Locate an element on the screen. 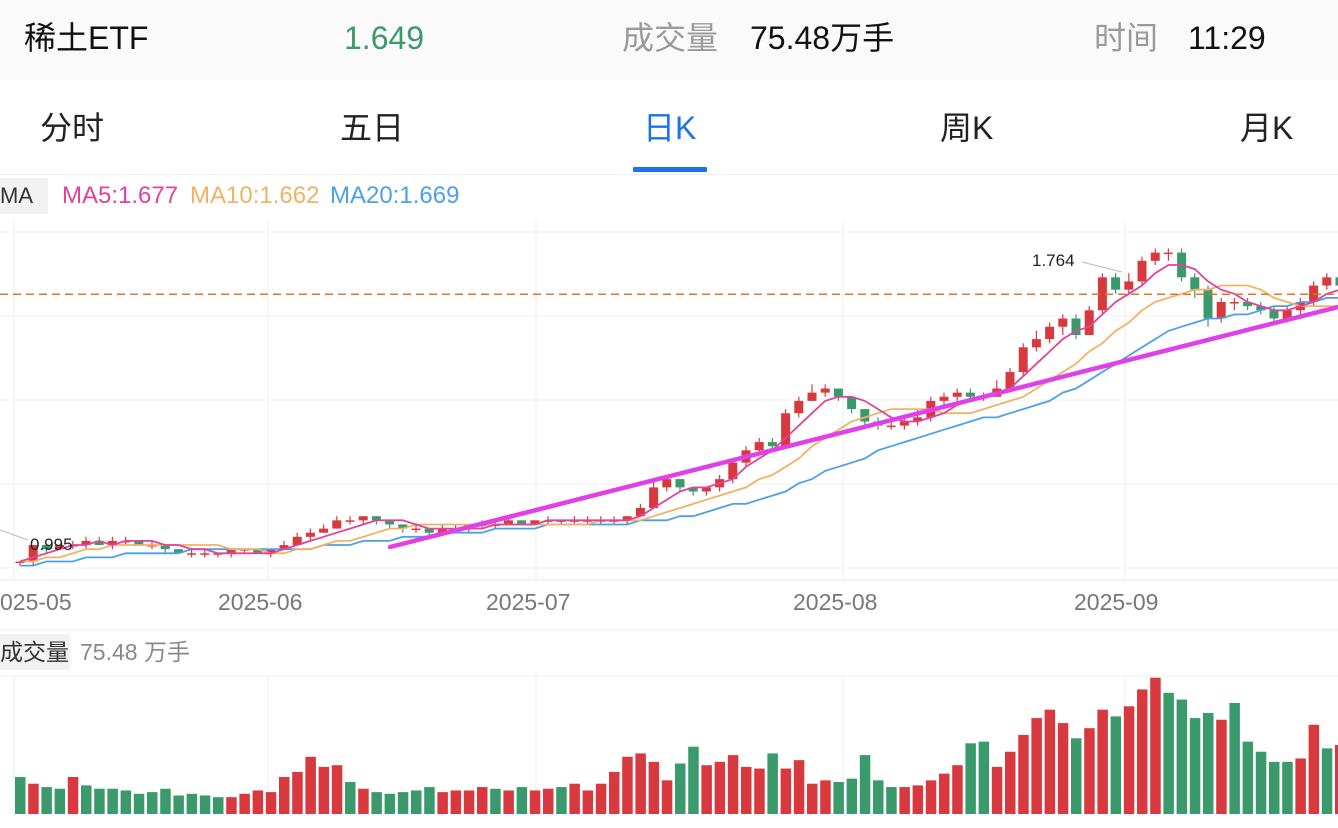 The width and height of the screenshot is (1338, 828). tab-five-day: 五日 is located at coordinates (372, 128).